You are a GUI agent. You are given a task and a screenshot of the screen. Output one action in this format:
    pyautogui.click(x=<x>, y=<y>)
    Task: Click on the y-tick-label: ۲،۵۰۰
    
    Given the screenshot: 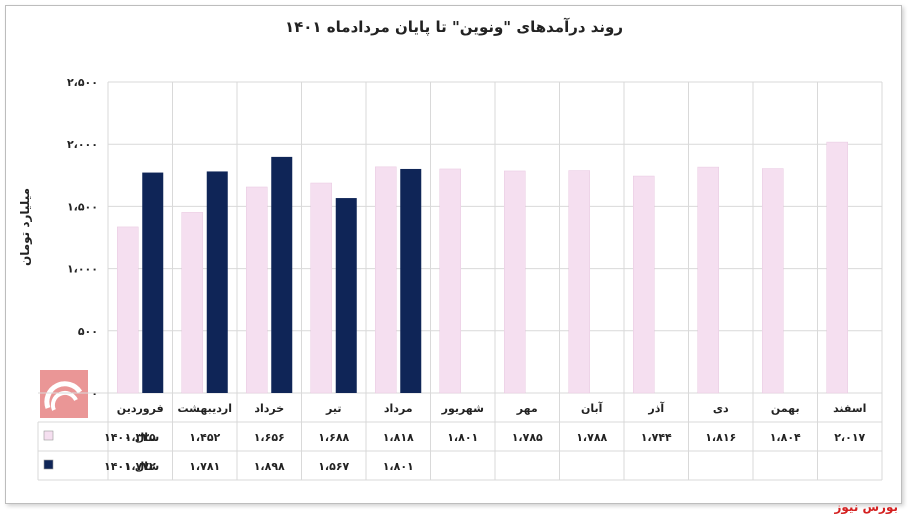 What is the action you would take?
    pyautogui.click(x=82, y=82)
    